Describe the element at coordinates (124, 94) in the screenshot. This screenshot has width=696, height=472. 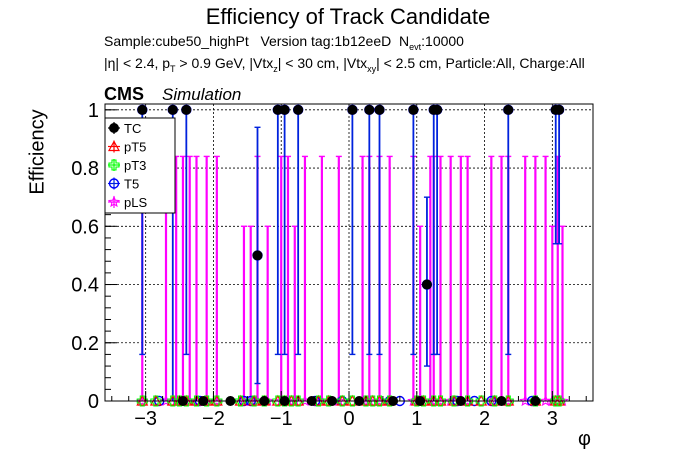
I see `cms-label: CMS` at that location.